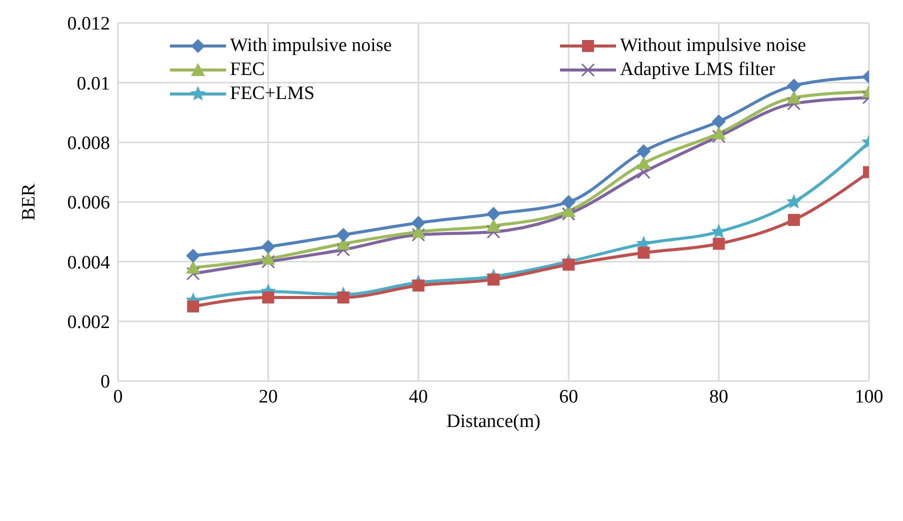  Describe the element at coordinates (88, 203) in the screenshot. I see `y-tick-label: 0.006` at that location.